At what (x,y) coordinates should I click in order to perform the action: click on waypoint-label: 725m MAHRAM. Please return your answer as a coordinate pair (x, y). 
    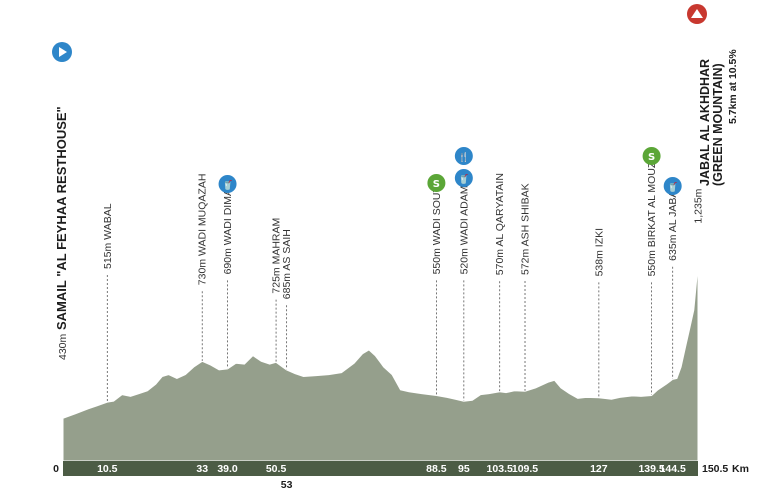
    Looking at the image, I should click on (277, 256).